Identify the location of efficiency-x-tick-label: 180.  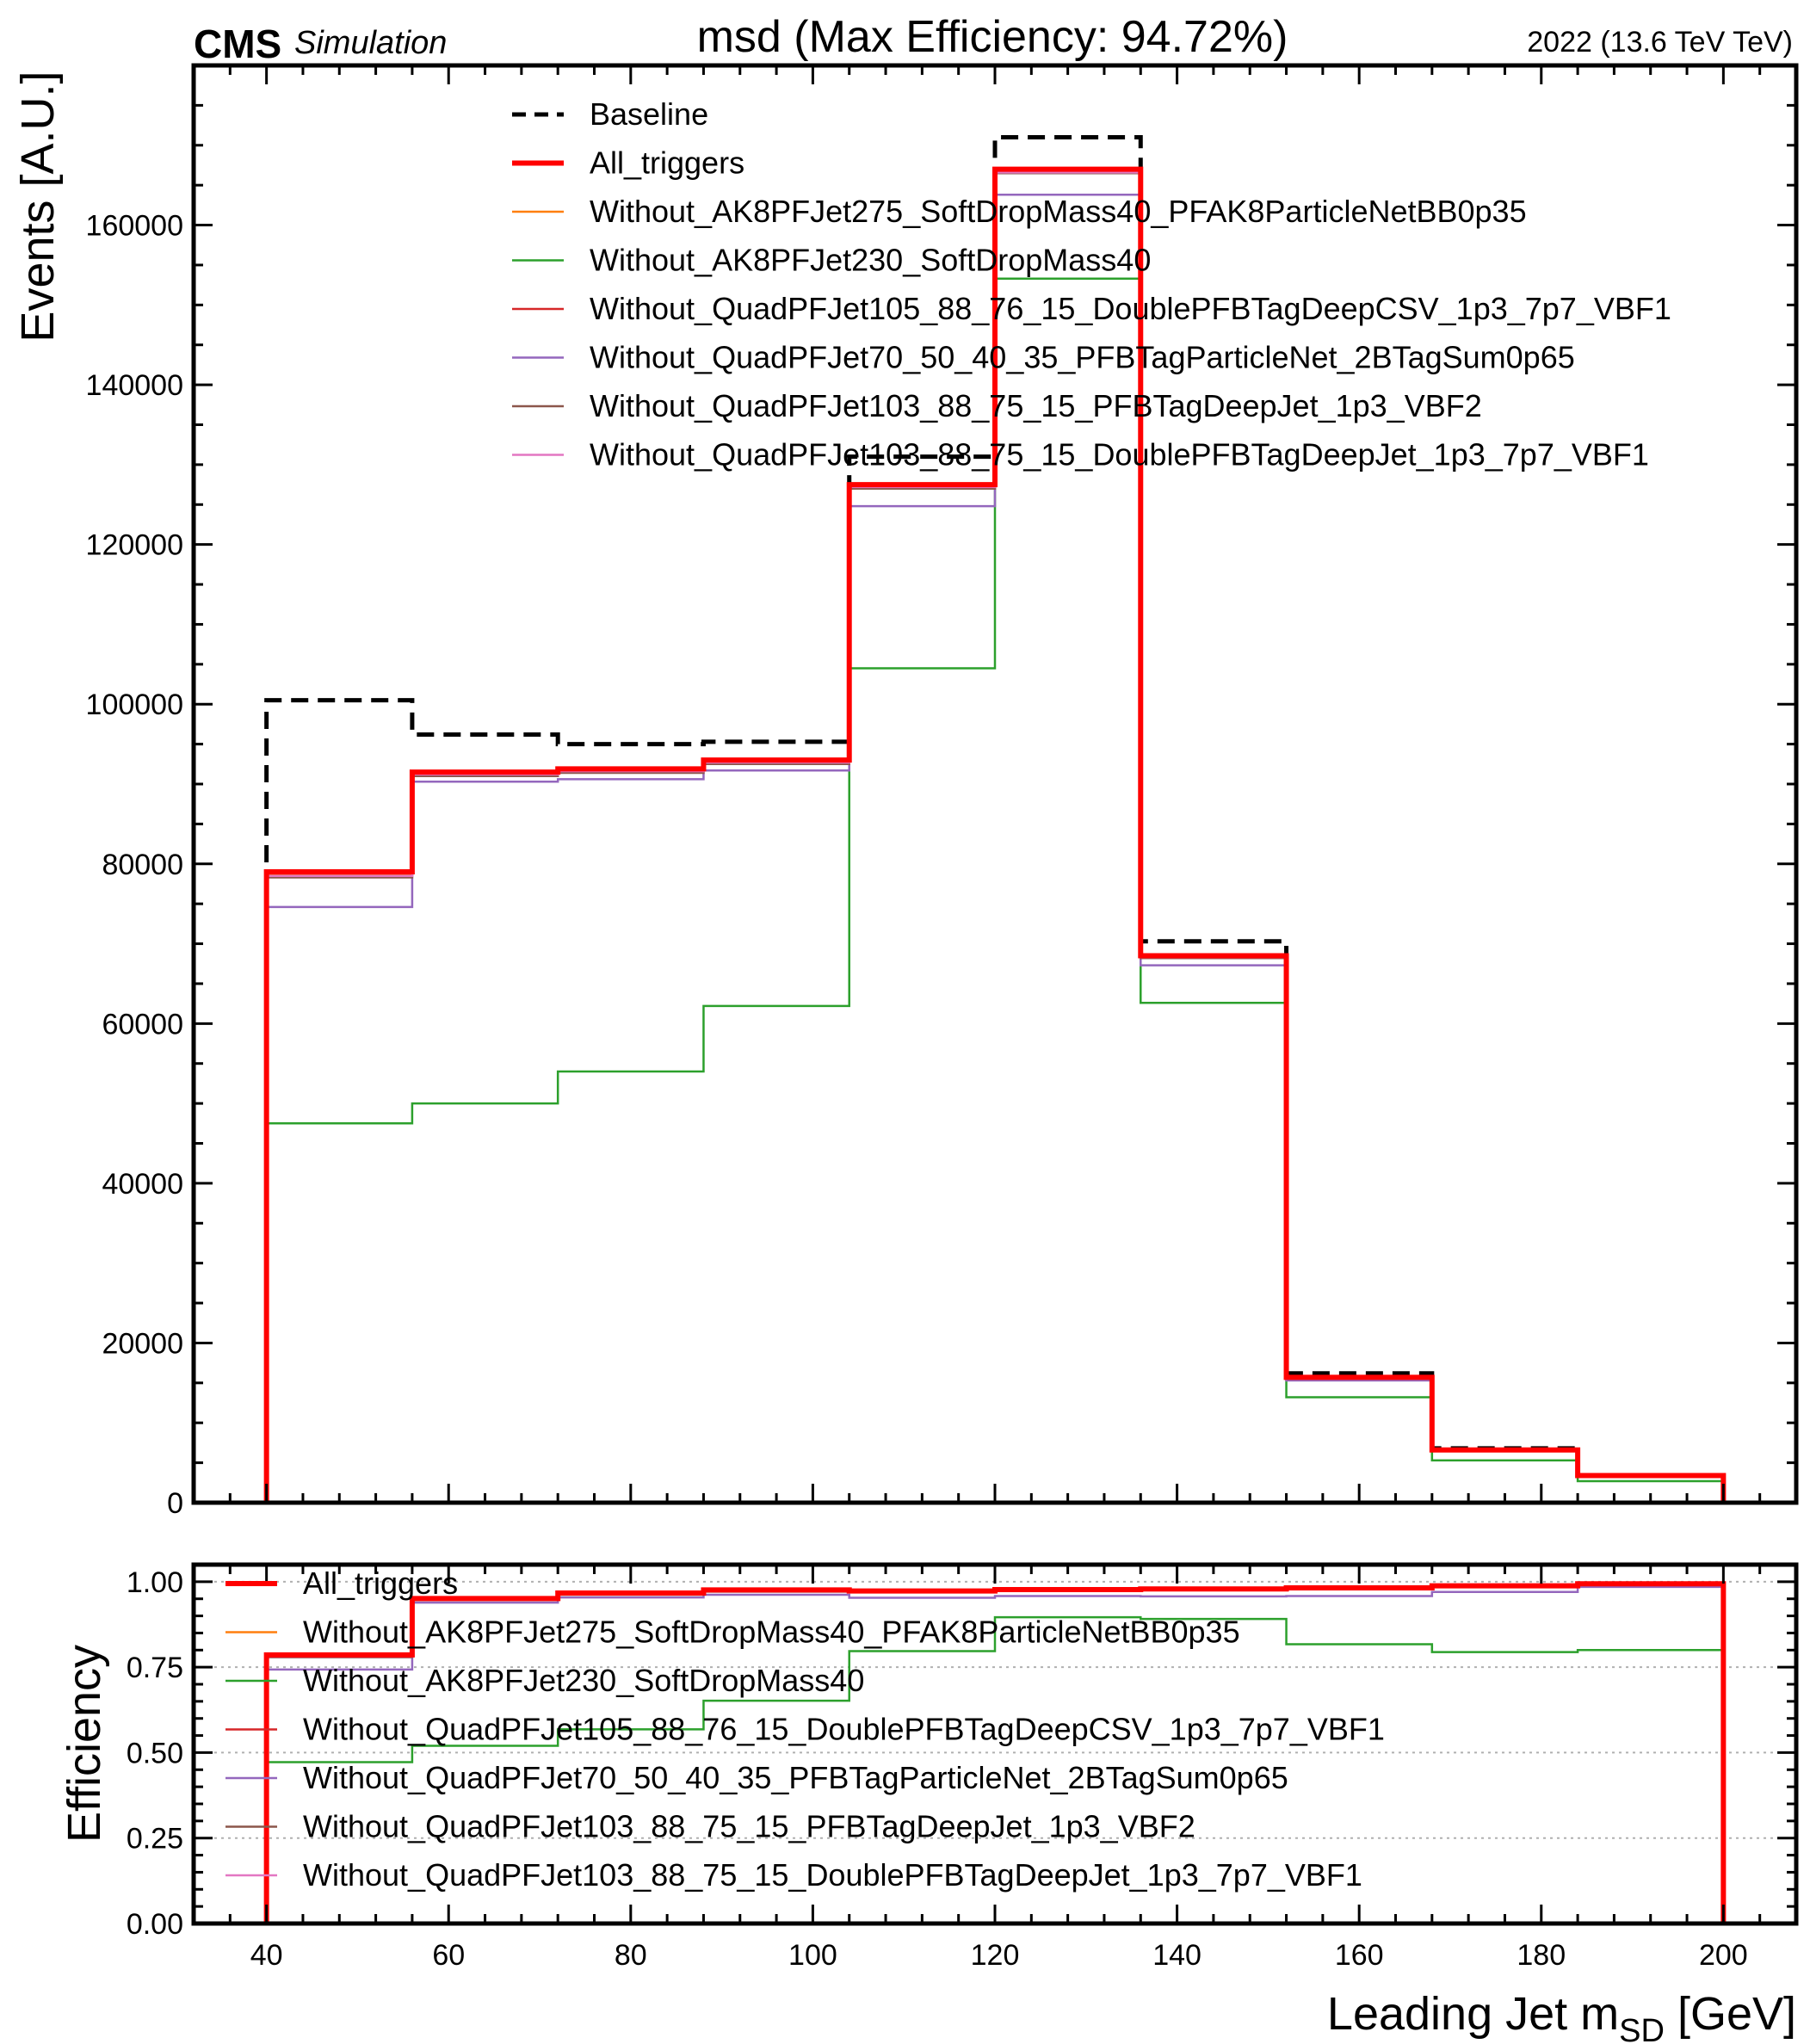
(1542, 1956).